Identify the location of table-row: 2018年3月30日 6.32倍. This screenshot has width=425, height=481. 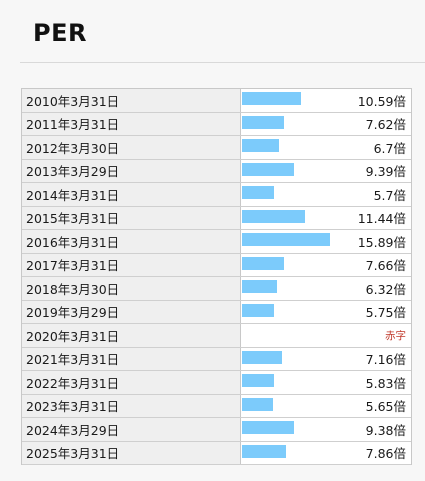
(216, 289).